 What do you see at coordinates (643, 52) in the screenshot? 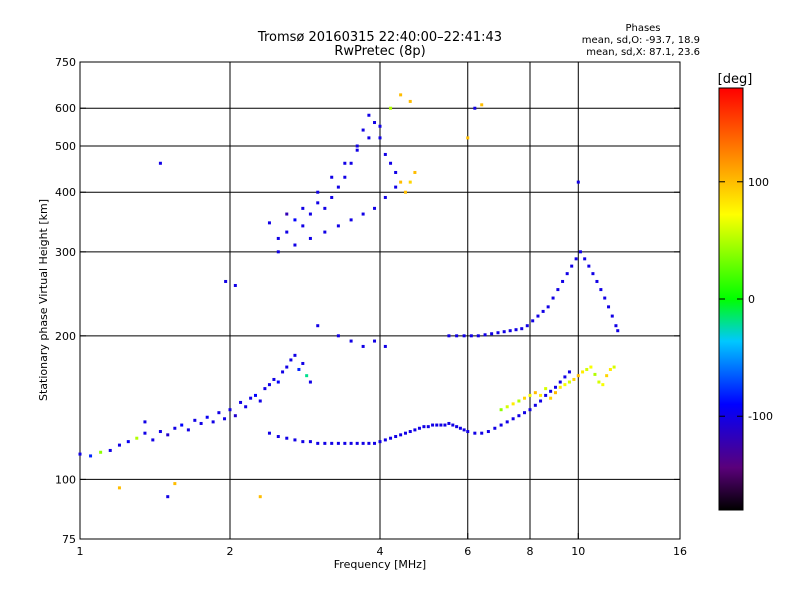
I see `legend-line-x: mean, sd,X: 87.1, 23.6` at bounding box center [643, 52].